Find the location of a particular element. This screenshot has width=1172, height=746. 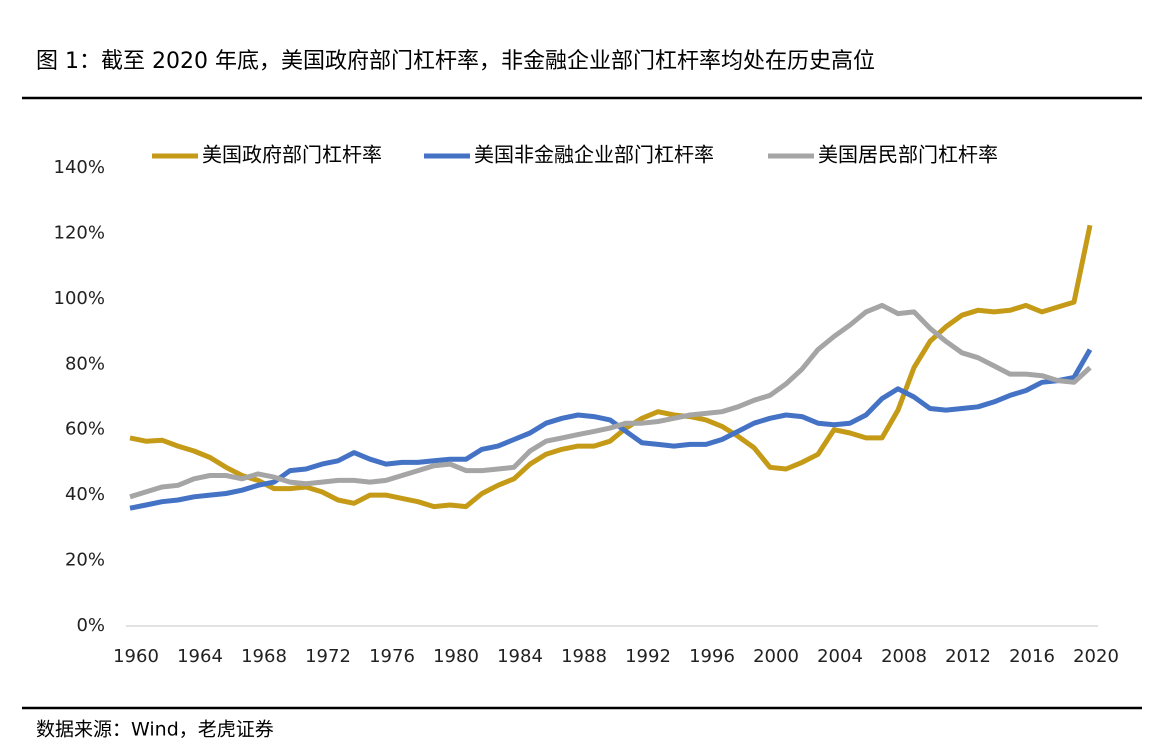

x-tick-label: 1996 is located at coordinates (712, 656).